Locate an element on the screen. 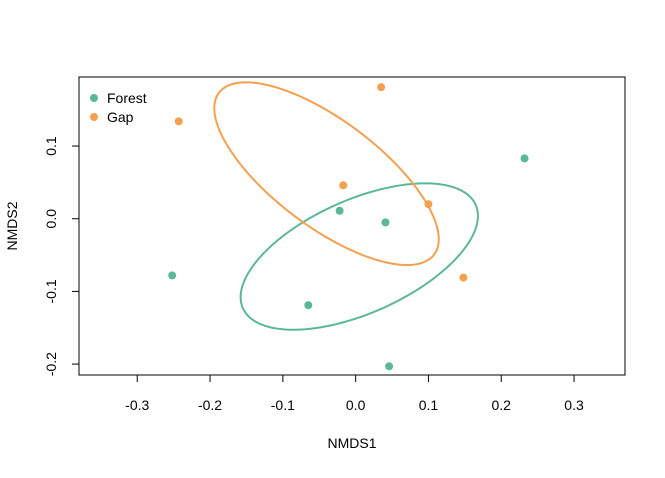  x-tick-label: 0.3 is located at coordinates (574, 405).